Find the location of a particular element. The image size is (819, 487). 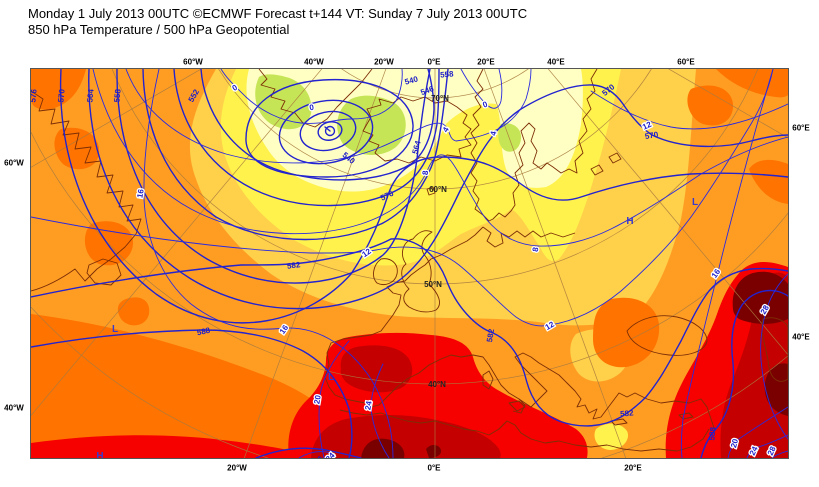

geopotential-contour-label: 576 is located at coordinates (35, 95).